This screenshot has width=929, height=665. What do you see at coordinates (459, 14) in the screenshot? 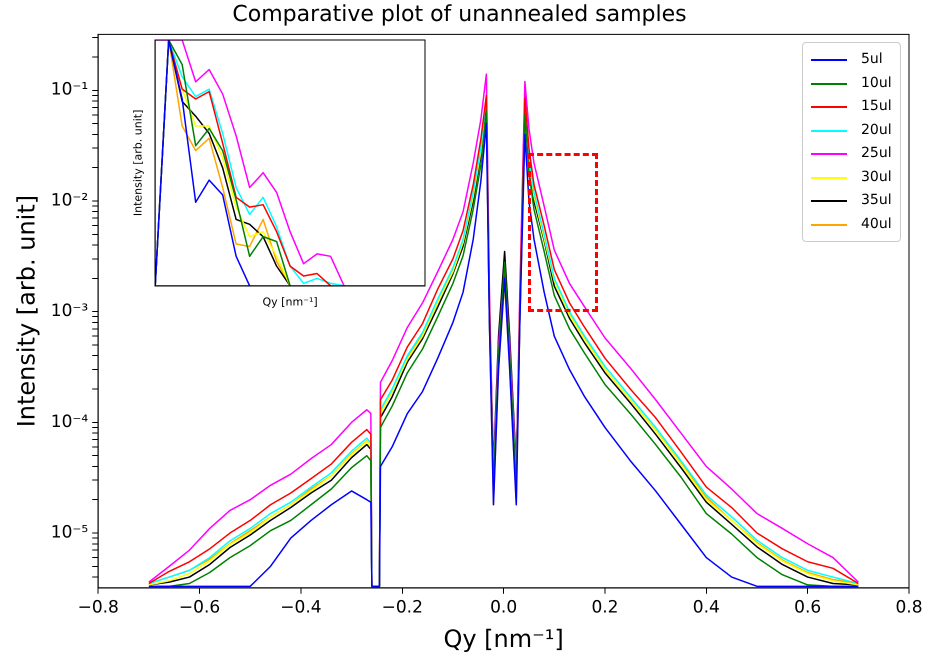
I see `chart-title: Comparative plot of unannealed samples` at bounding box center [459, 14].